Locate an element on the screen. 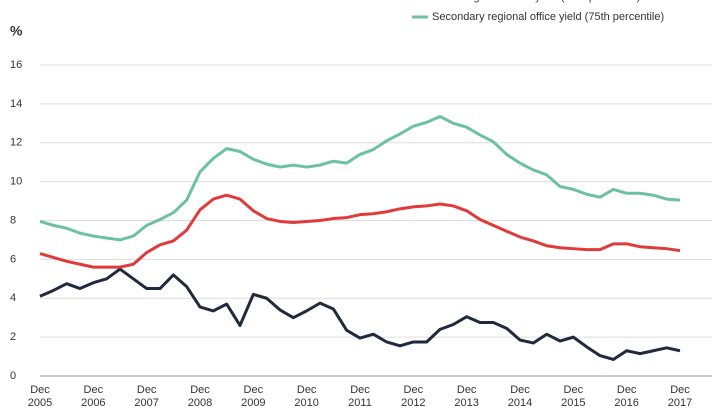  y-tick-label: 10 is located at coordinates (16, 182).